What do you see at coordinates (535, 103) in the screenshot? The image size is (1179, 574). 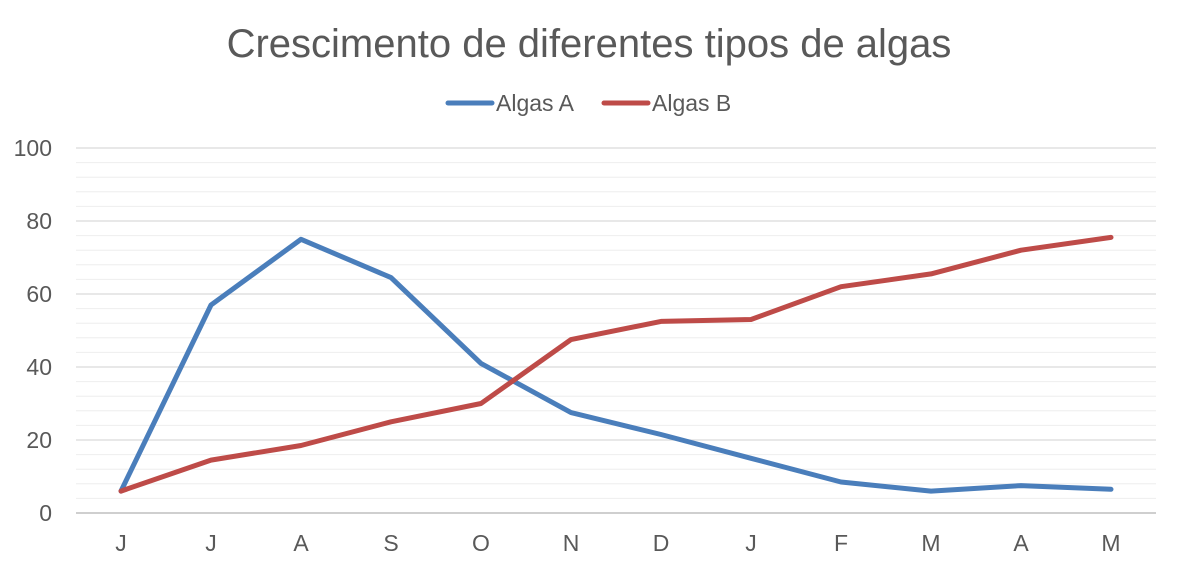 I see `legend-label: Algas A` at bounding box center [535, 103].